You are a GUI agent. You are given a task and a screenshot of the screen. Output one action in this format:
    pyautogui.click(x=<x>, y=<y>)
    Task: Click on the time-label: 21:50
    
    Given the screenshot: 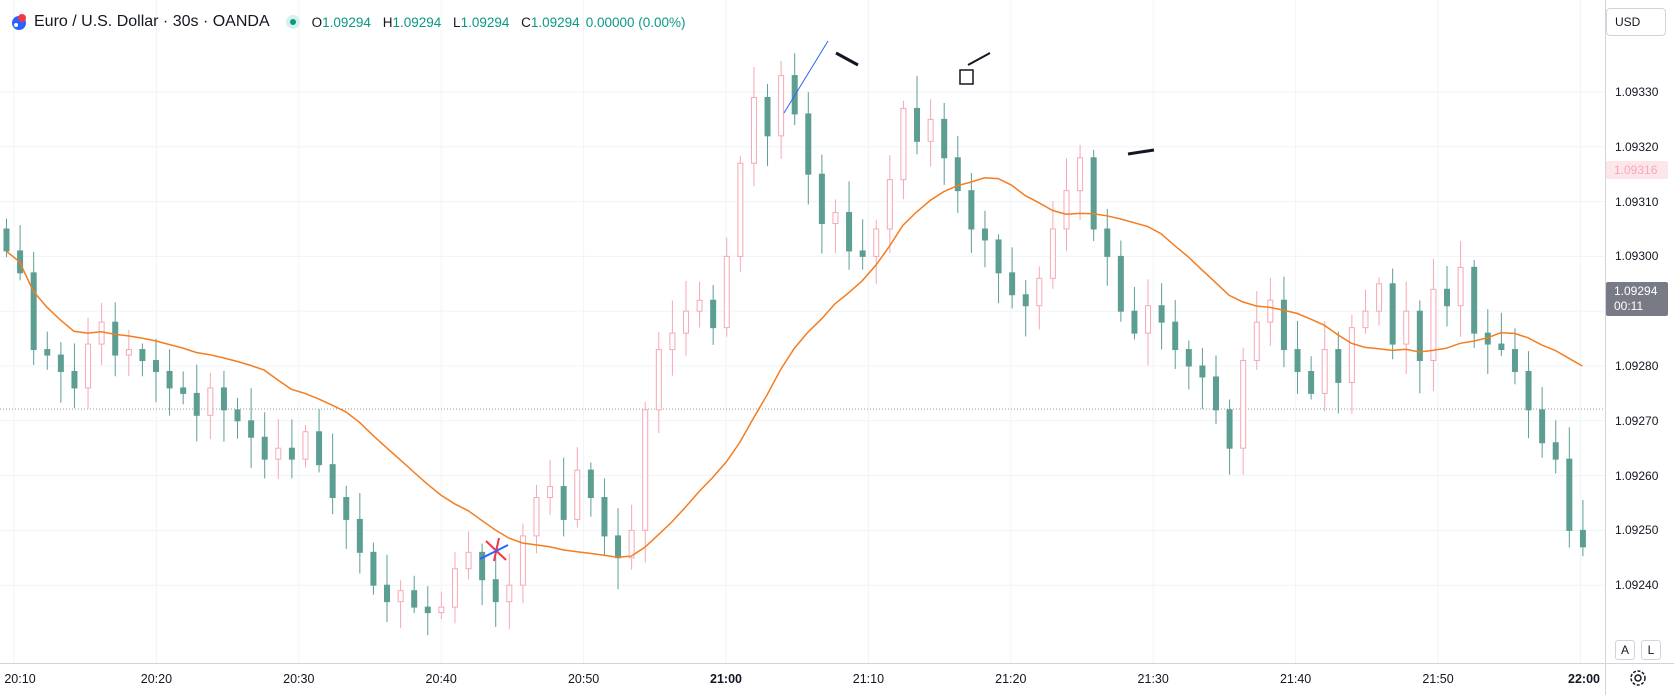 What is the action you would take?
    pyautogui.click(x=1438, y=679)
    